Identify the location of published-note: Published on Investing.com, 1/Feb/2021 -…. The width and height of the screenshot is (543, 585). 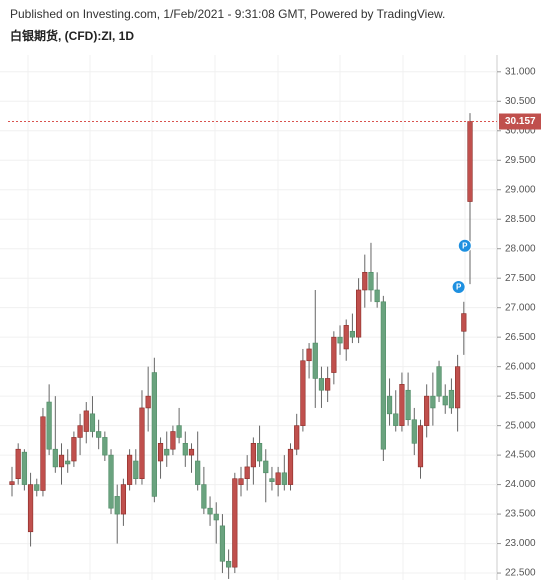
(227, 14).